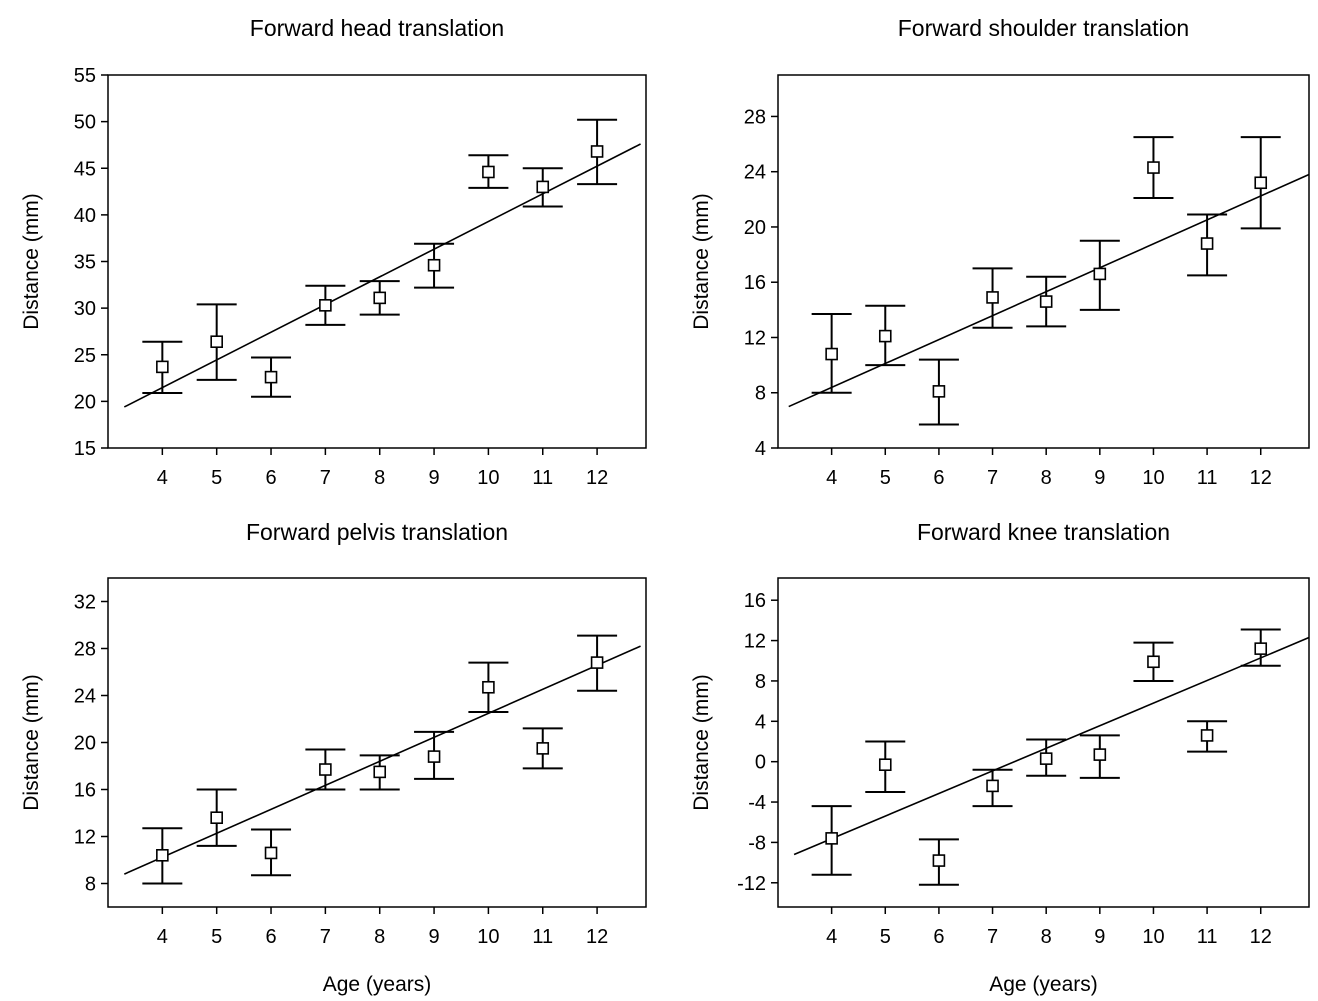  Describe the element at coordinates (85, 216) in the screenshot. I see `y-tick-label: 40` at that location.